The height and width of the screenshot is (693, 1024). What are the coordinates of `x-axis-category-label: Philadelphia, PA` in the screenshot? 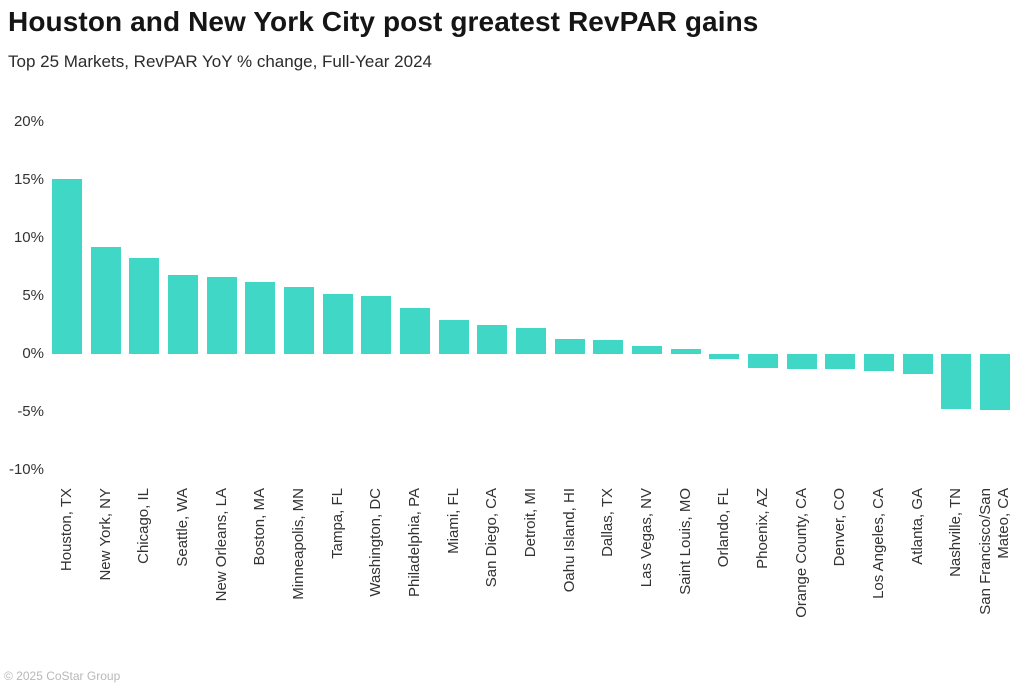 It's located at (415, 542).